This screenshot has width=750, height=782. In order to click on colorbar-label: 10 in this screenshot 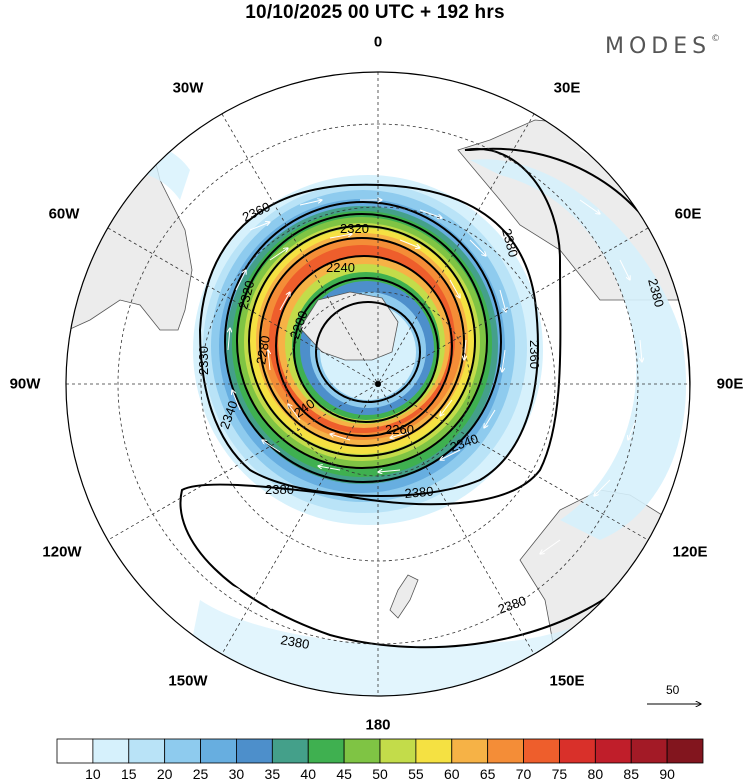, I will do `click(93, 774)`.